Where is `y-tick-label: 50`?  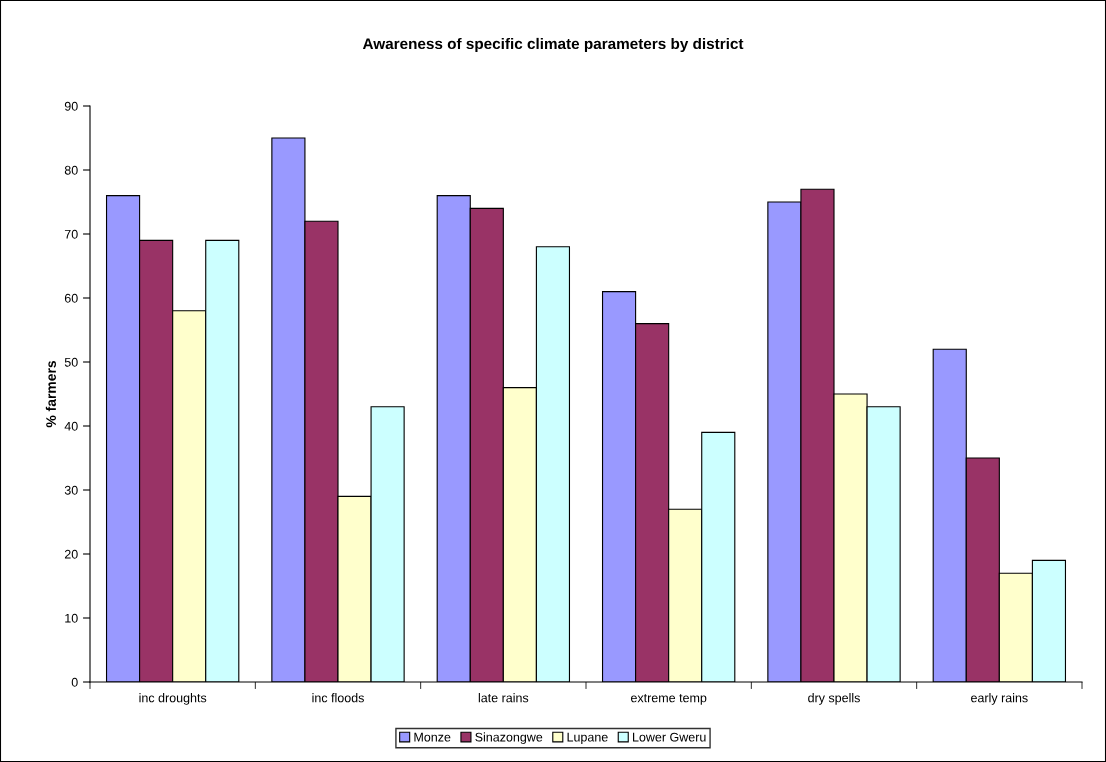
y-tick-label: 50 is located at coordinates (71, 362).